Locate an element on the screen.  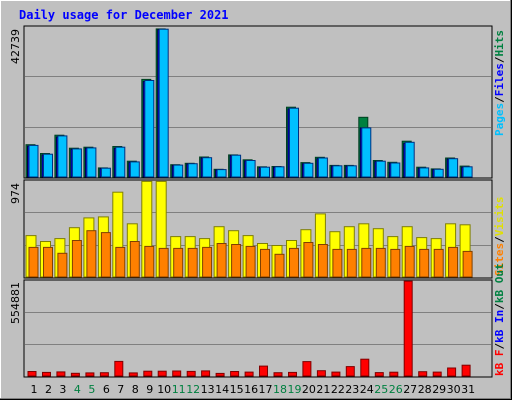
x-tick-label: 10 is located at coordinates (164, 389).